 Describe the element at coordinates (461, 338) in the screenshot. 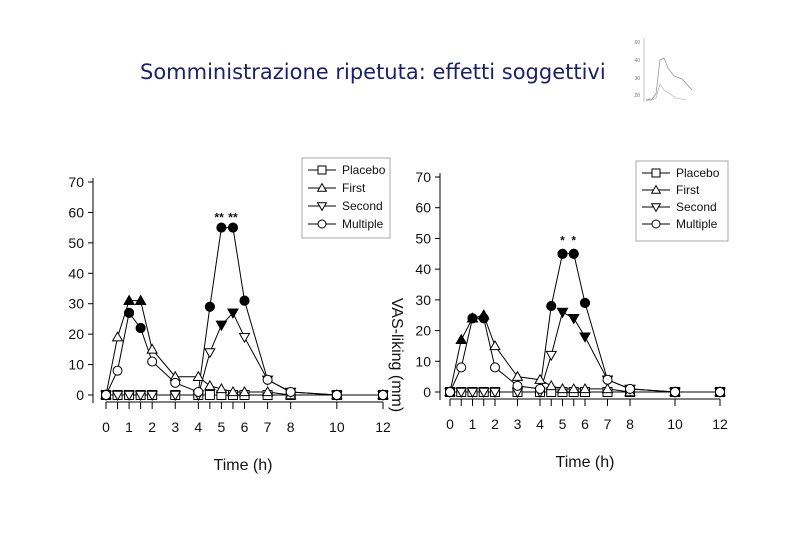

I see `data-point-first-filled` at that location.